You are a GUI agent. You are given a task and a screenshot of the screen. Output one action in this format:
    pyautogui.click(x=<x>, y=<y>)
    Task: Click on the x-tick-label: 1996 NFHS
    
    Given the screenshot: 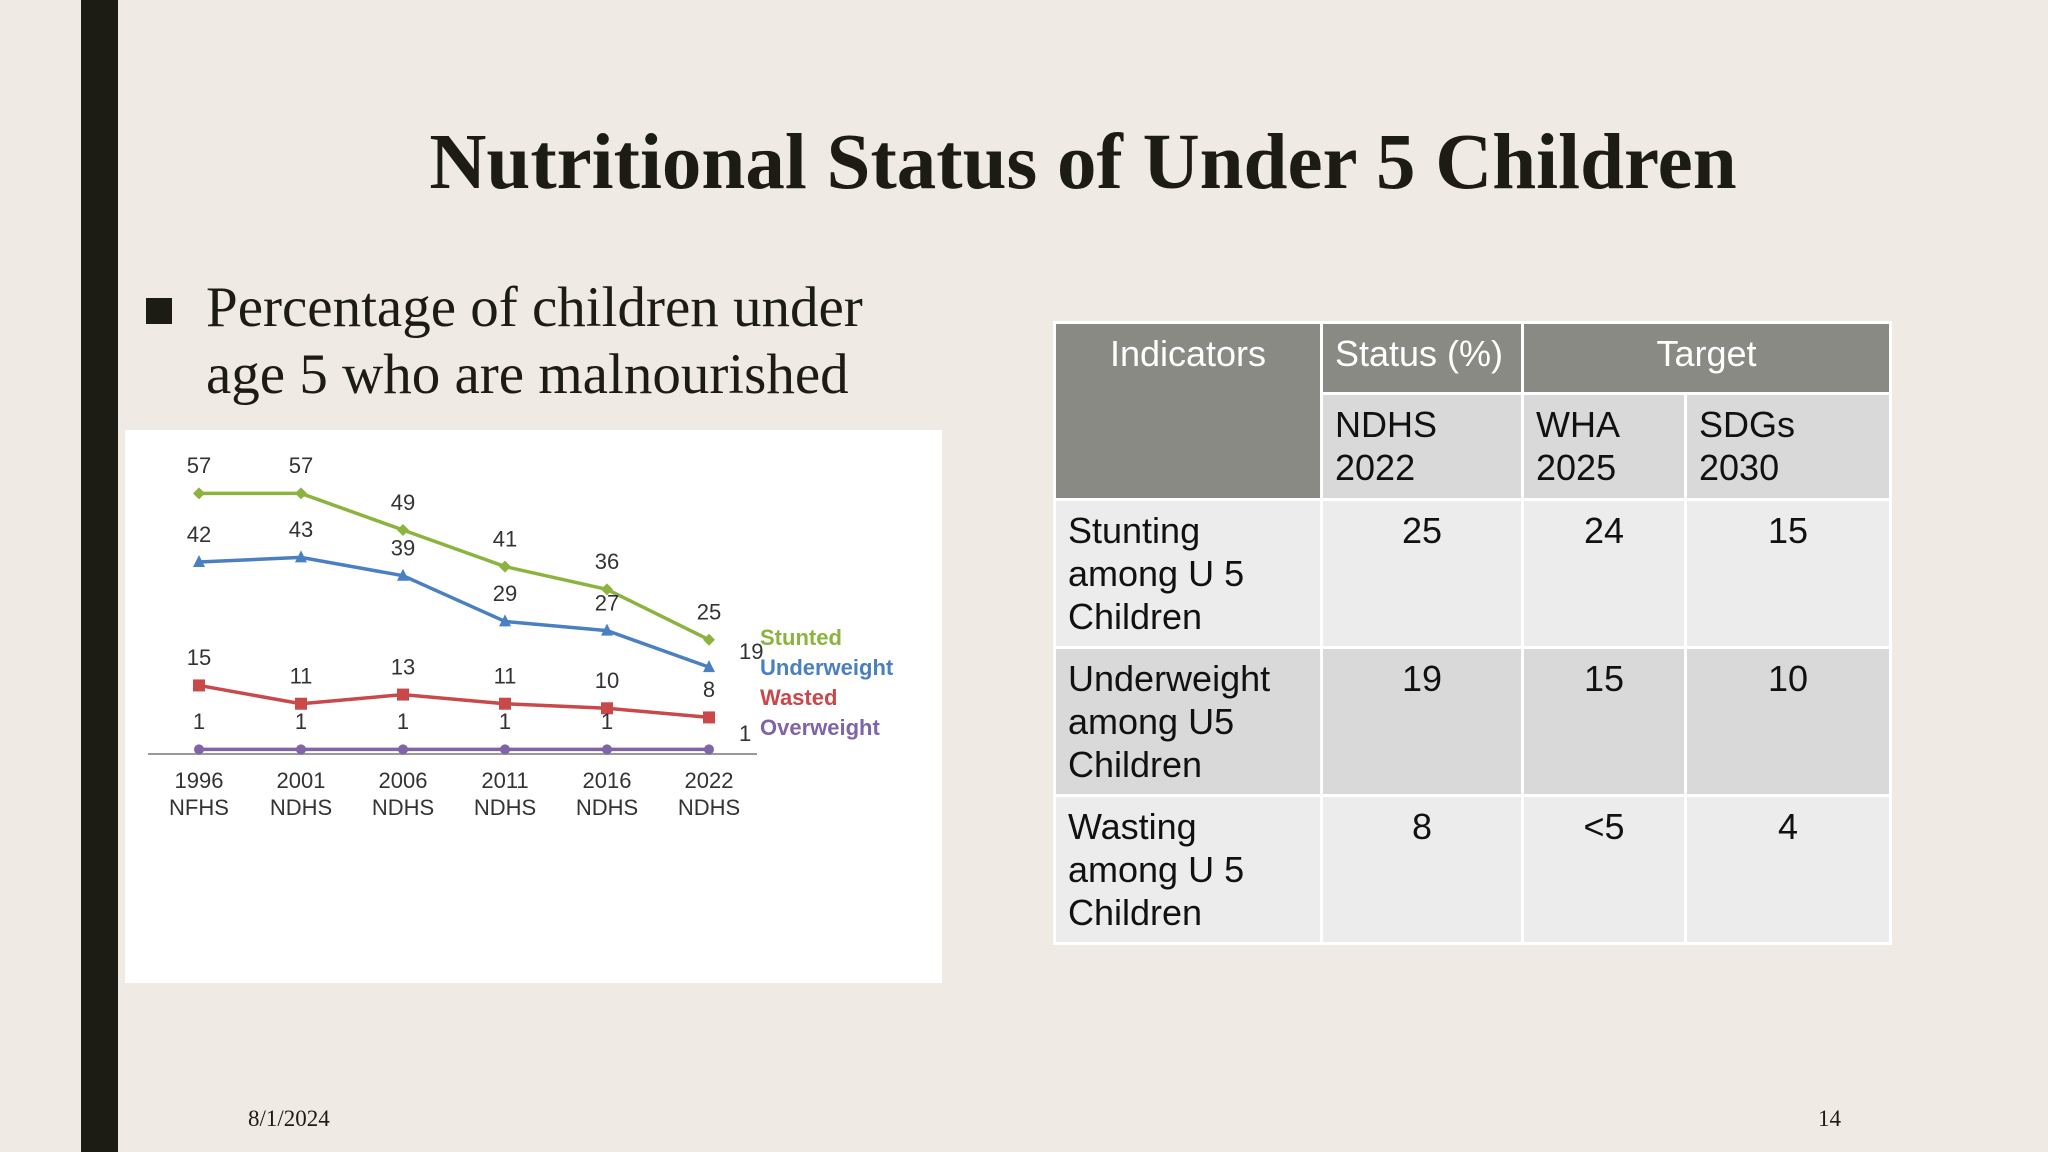 What is the action you would take?
    pyautogui.click(x=199, y=794)
    